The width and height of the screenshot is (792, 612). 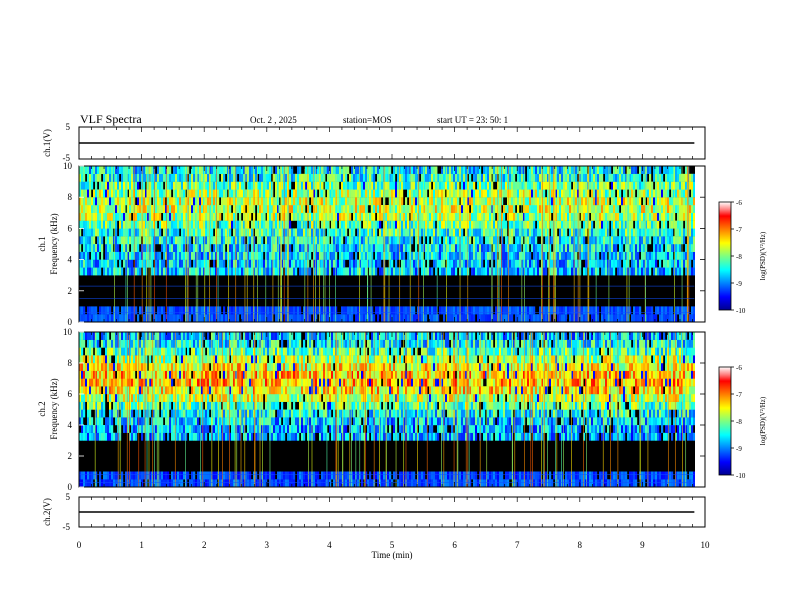 I want to click on ch1-waveform-ticks, so click(x=392, y=143).